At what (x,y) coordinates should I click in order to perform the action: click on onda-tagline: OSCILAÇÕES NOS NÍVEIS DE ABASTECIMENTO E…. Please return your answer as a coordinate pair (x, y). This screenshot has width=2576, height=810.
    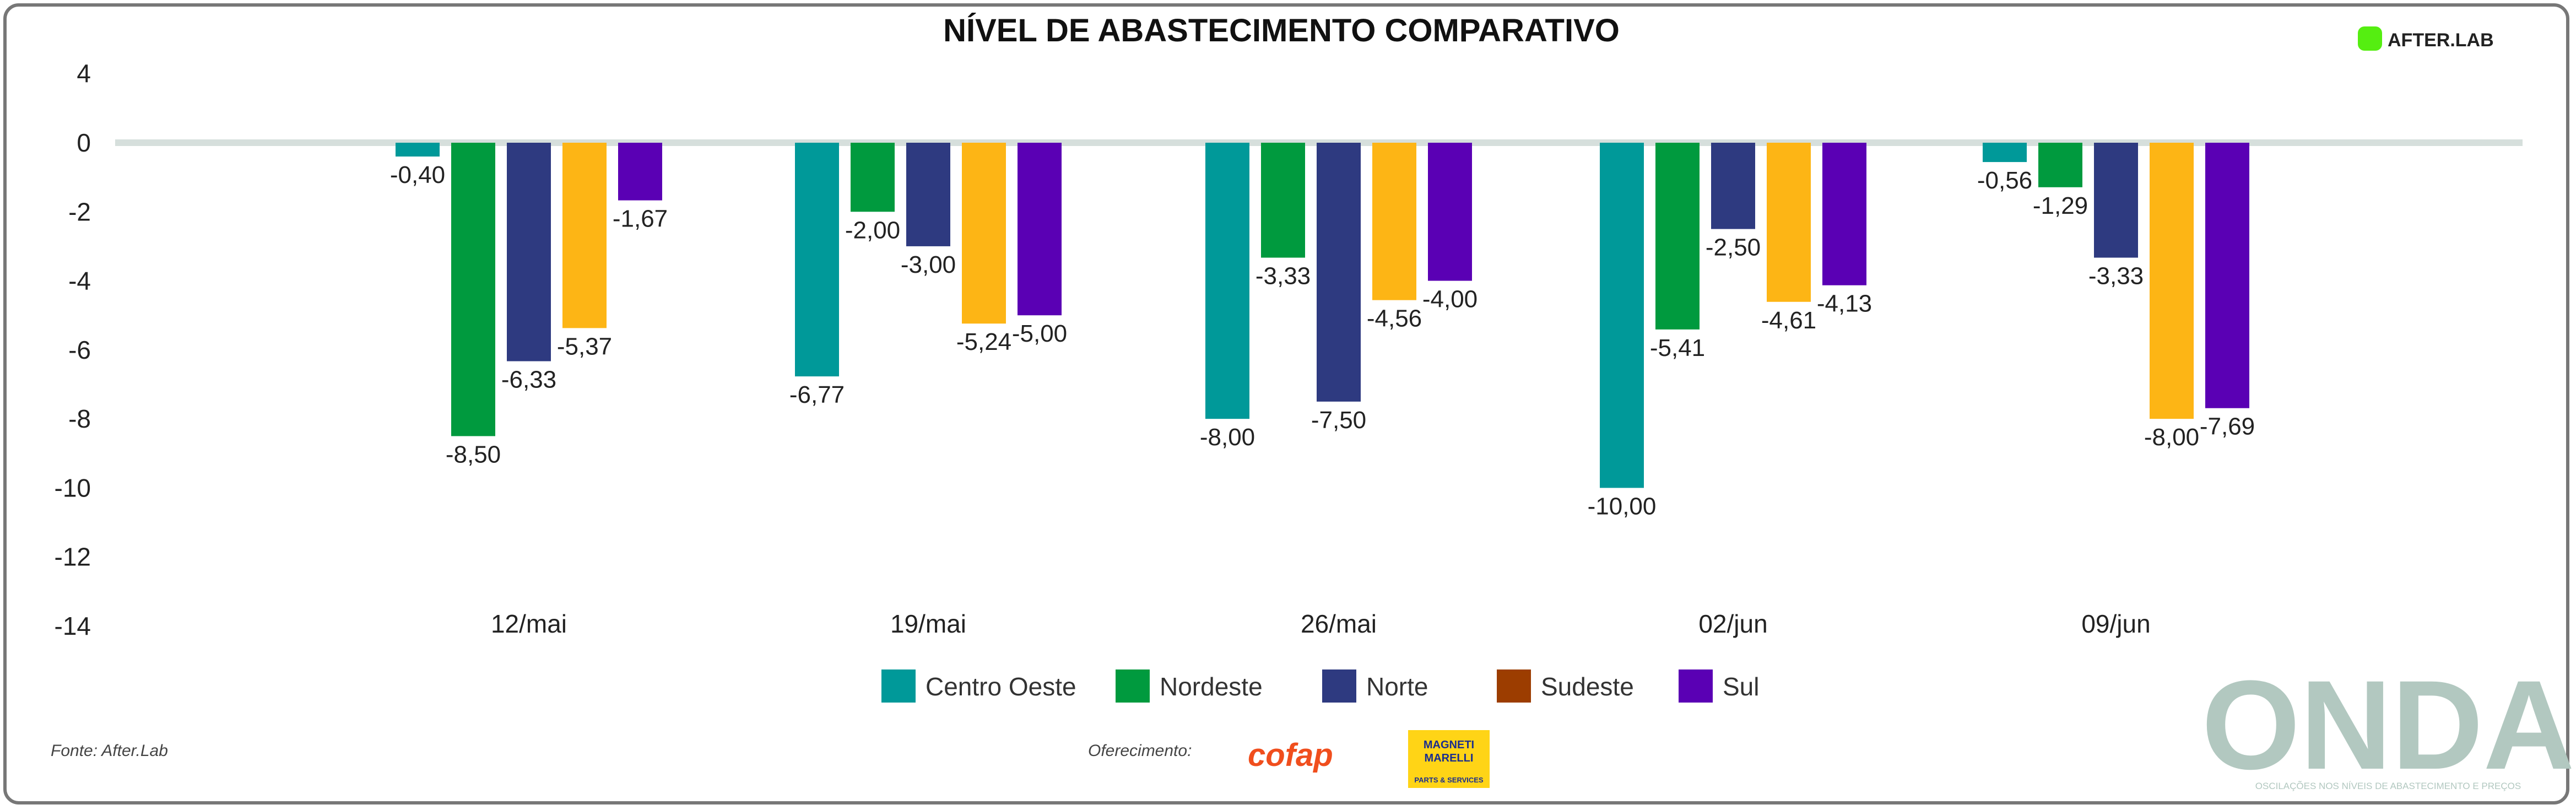
    Looking at the image, I should click on (2388, 786).